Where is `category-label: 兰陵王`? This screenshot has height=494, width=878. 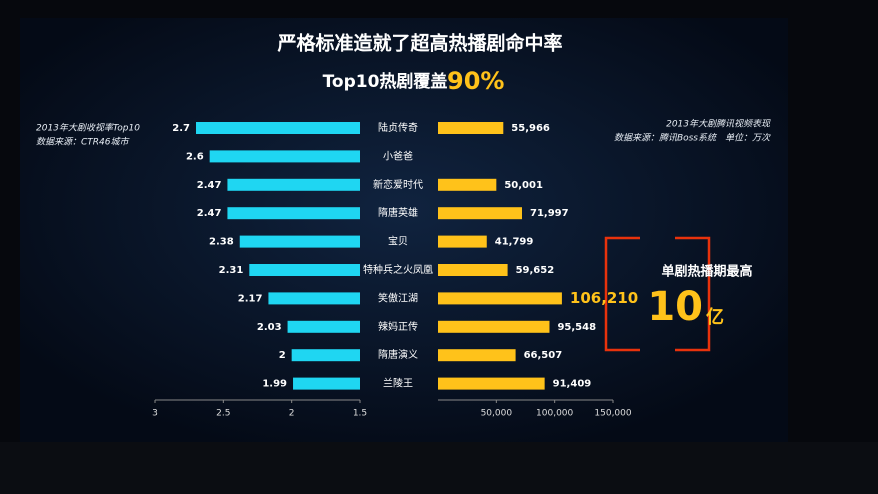 category-label: 兰陵王 is located at coordinates (398, 383).